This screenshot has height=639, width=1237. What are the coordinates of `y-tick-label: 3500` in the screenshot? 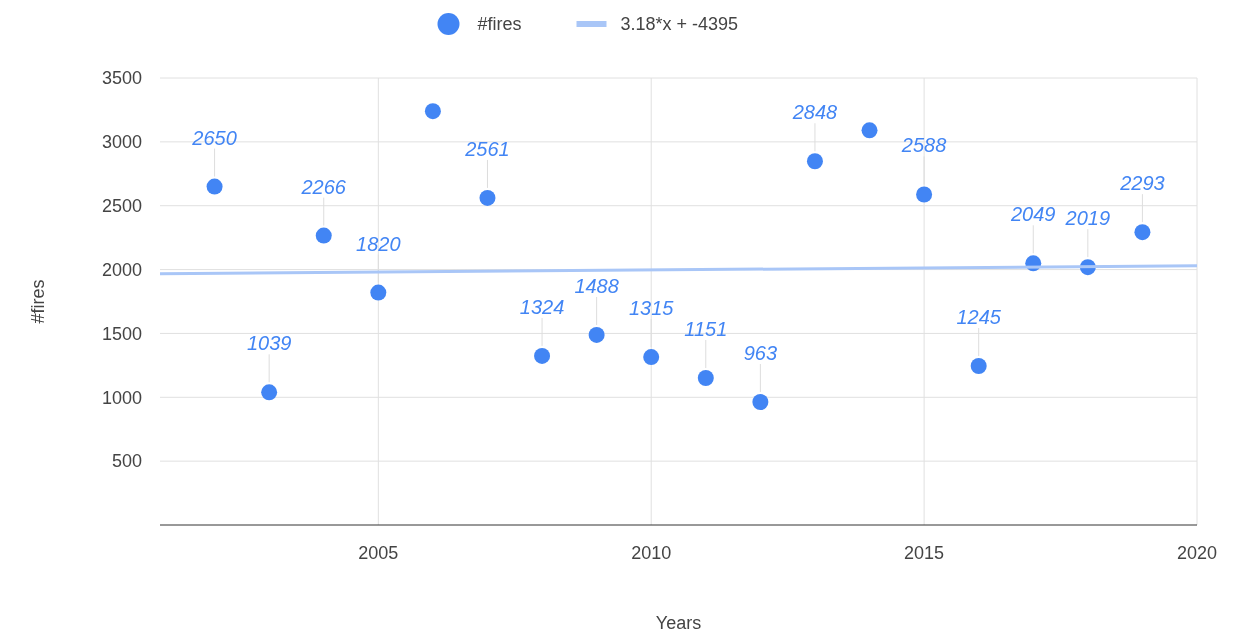 It's located at (121, 78).